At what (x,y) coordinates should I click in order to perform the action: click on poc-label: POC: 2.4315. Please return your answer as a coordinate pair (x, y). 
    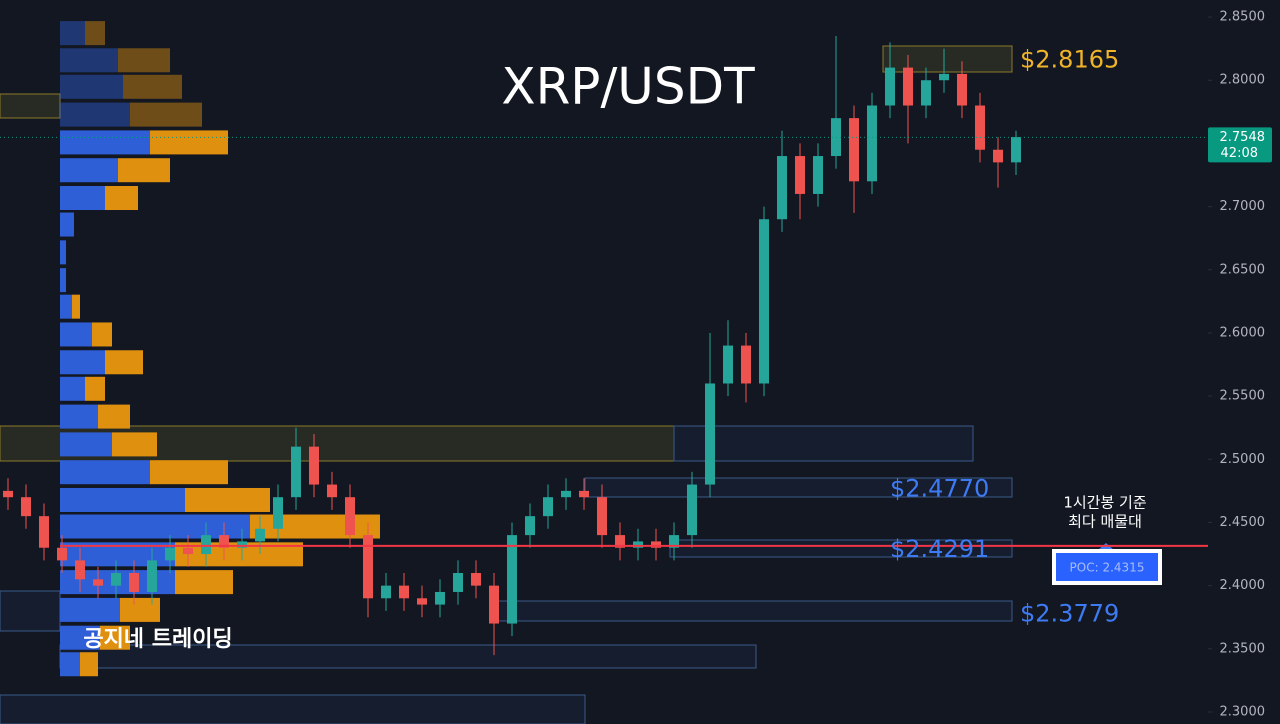
    Looking at the image, I should click on (1107, 568).